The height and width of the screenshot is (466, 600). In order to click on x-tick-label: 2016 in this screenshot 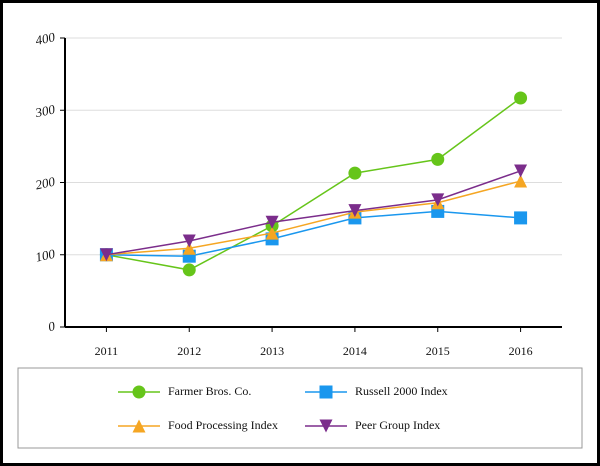, I will do `click(521, 351)`.